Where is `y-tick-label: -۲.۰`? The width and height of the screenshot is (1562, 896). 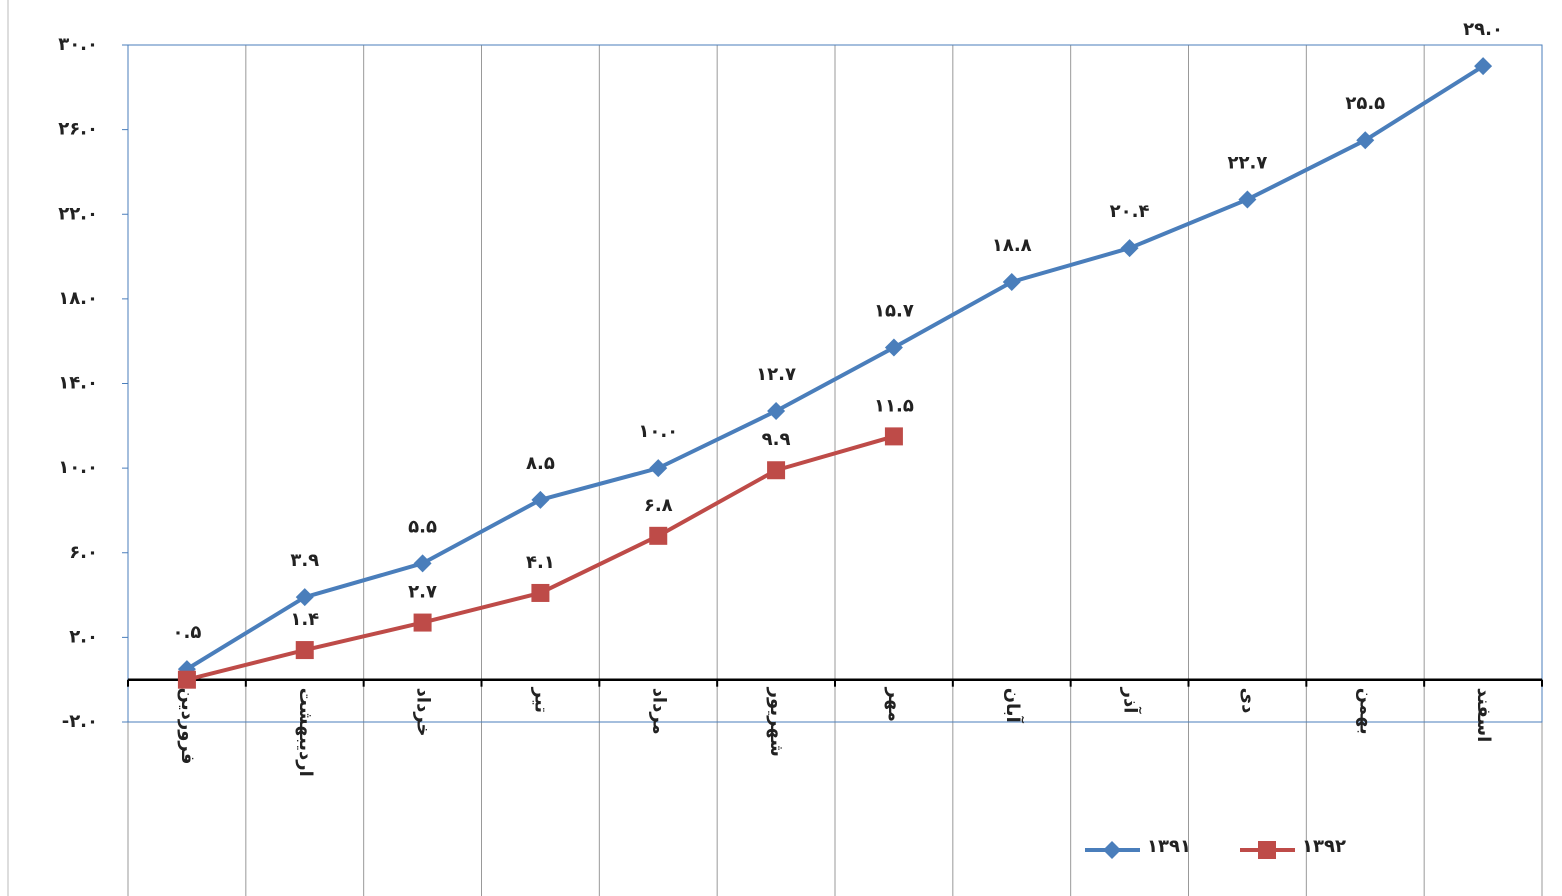
y-tick-label: -۲.۰ is located at coordinates (80, 721).